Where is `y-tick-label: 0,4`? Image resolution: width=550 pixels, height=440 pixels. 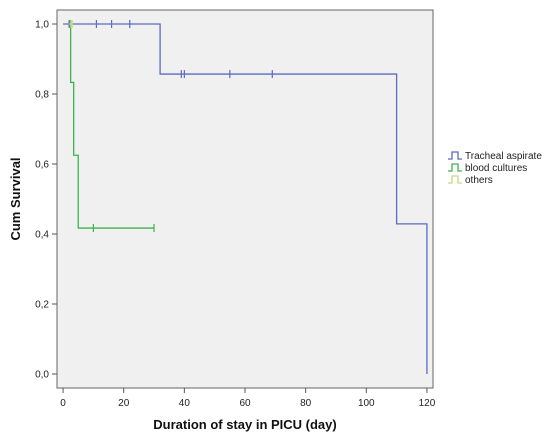 y-tick-label: 0,4 is located at coordinates (42, 235).